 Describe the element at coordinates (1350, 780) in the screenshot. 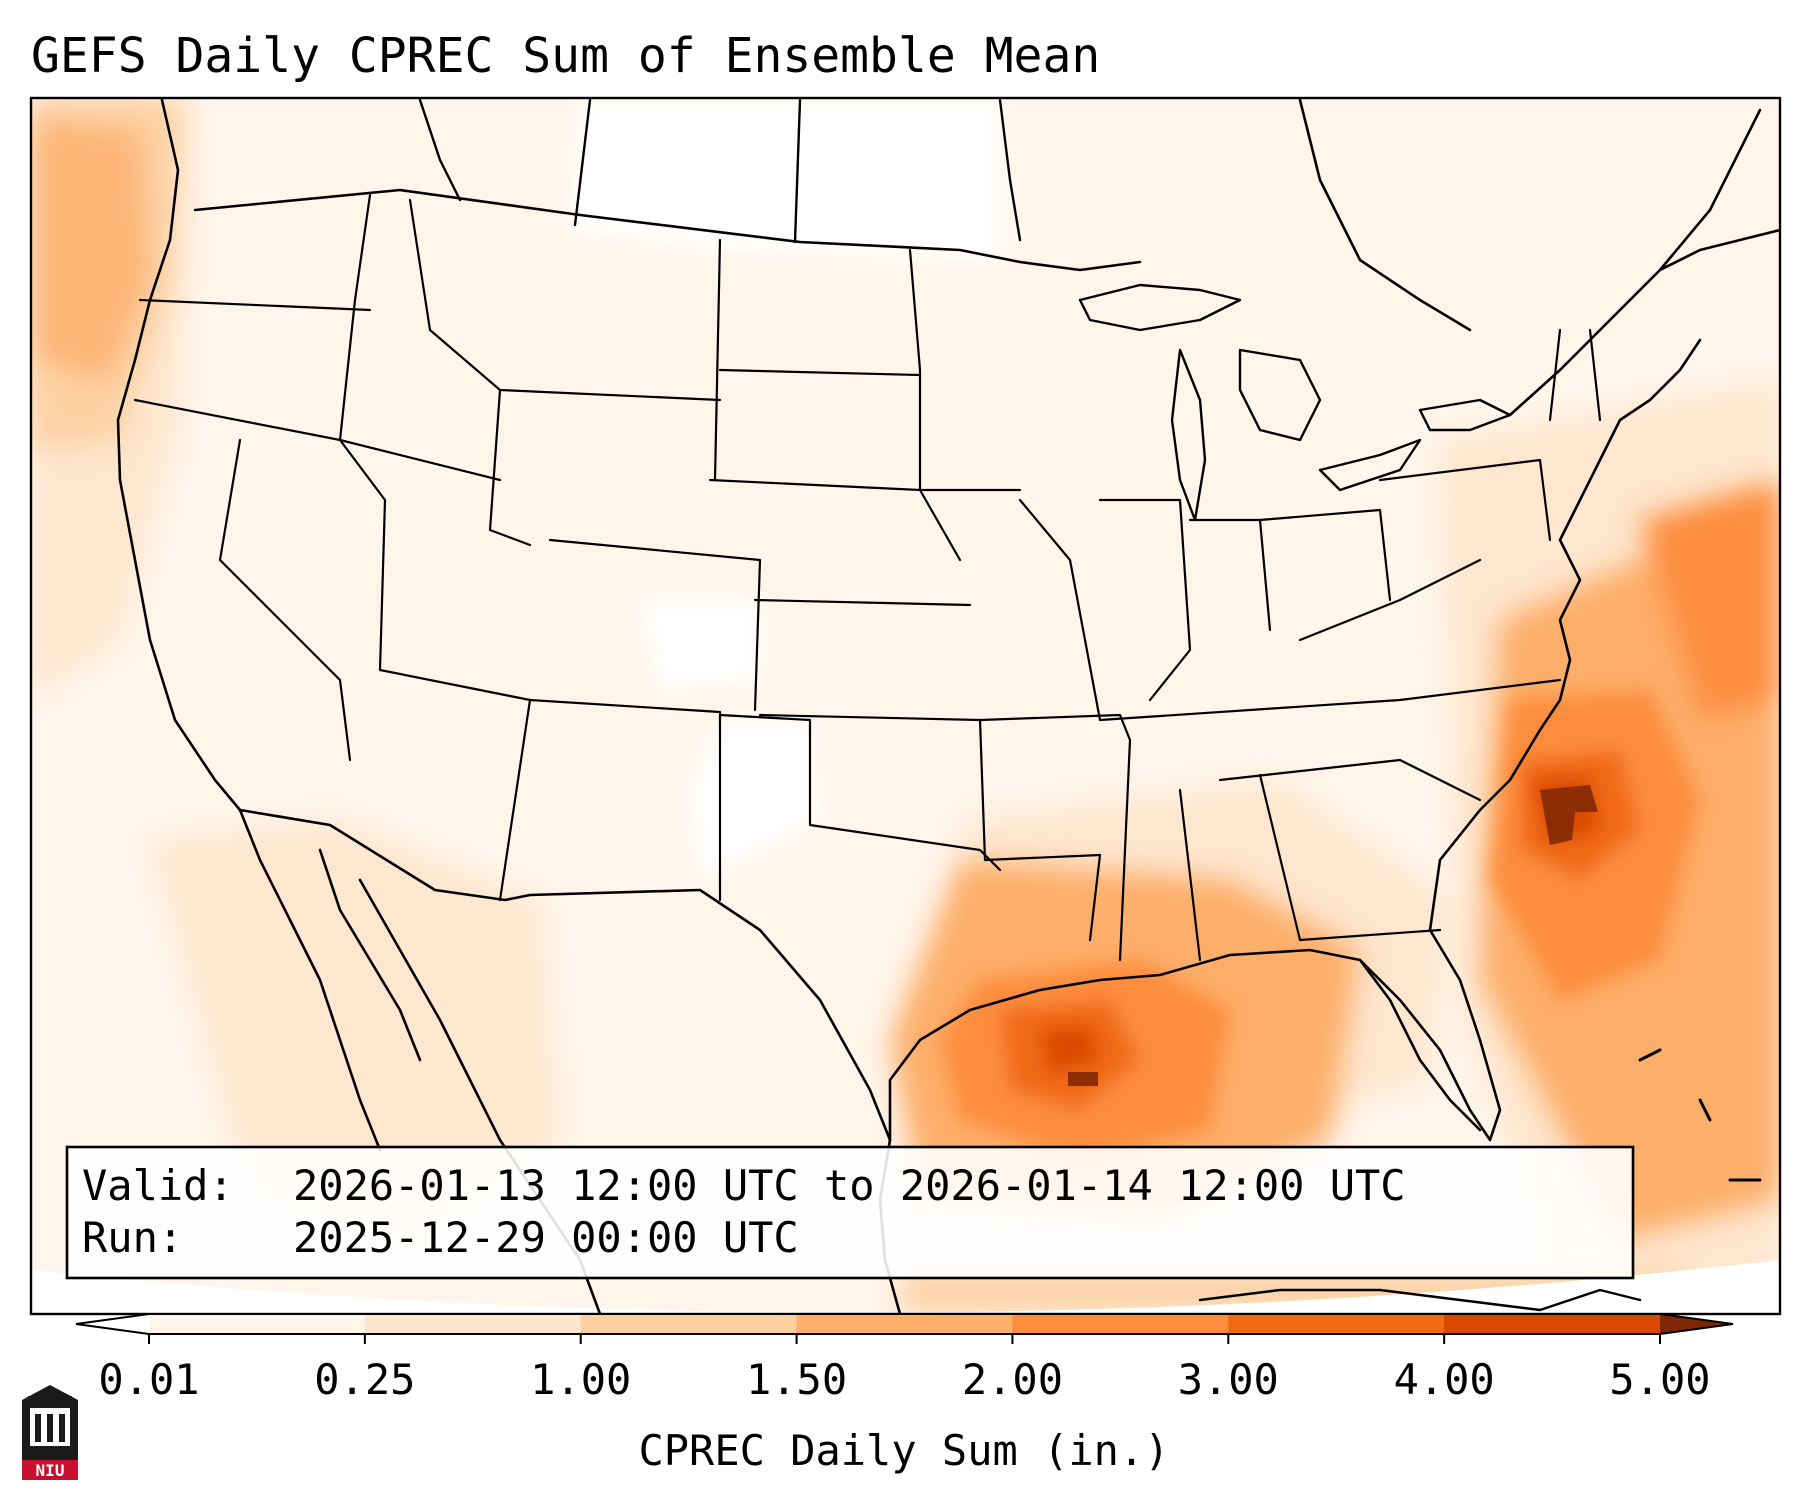

I see `state-line-sc` at that location.